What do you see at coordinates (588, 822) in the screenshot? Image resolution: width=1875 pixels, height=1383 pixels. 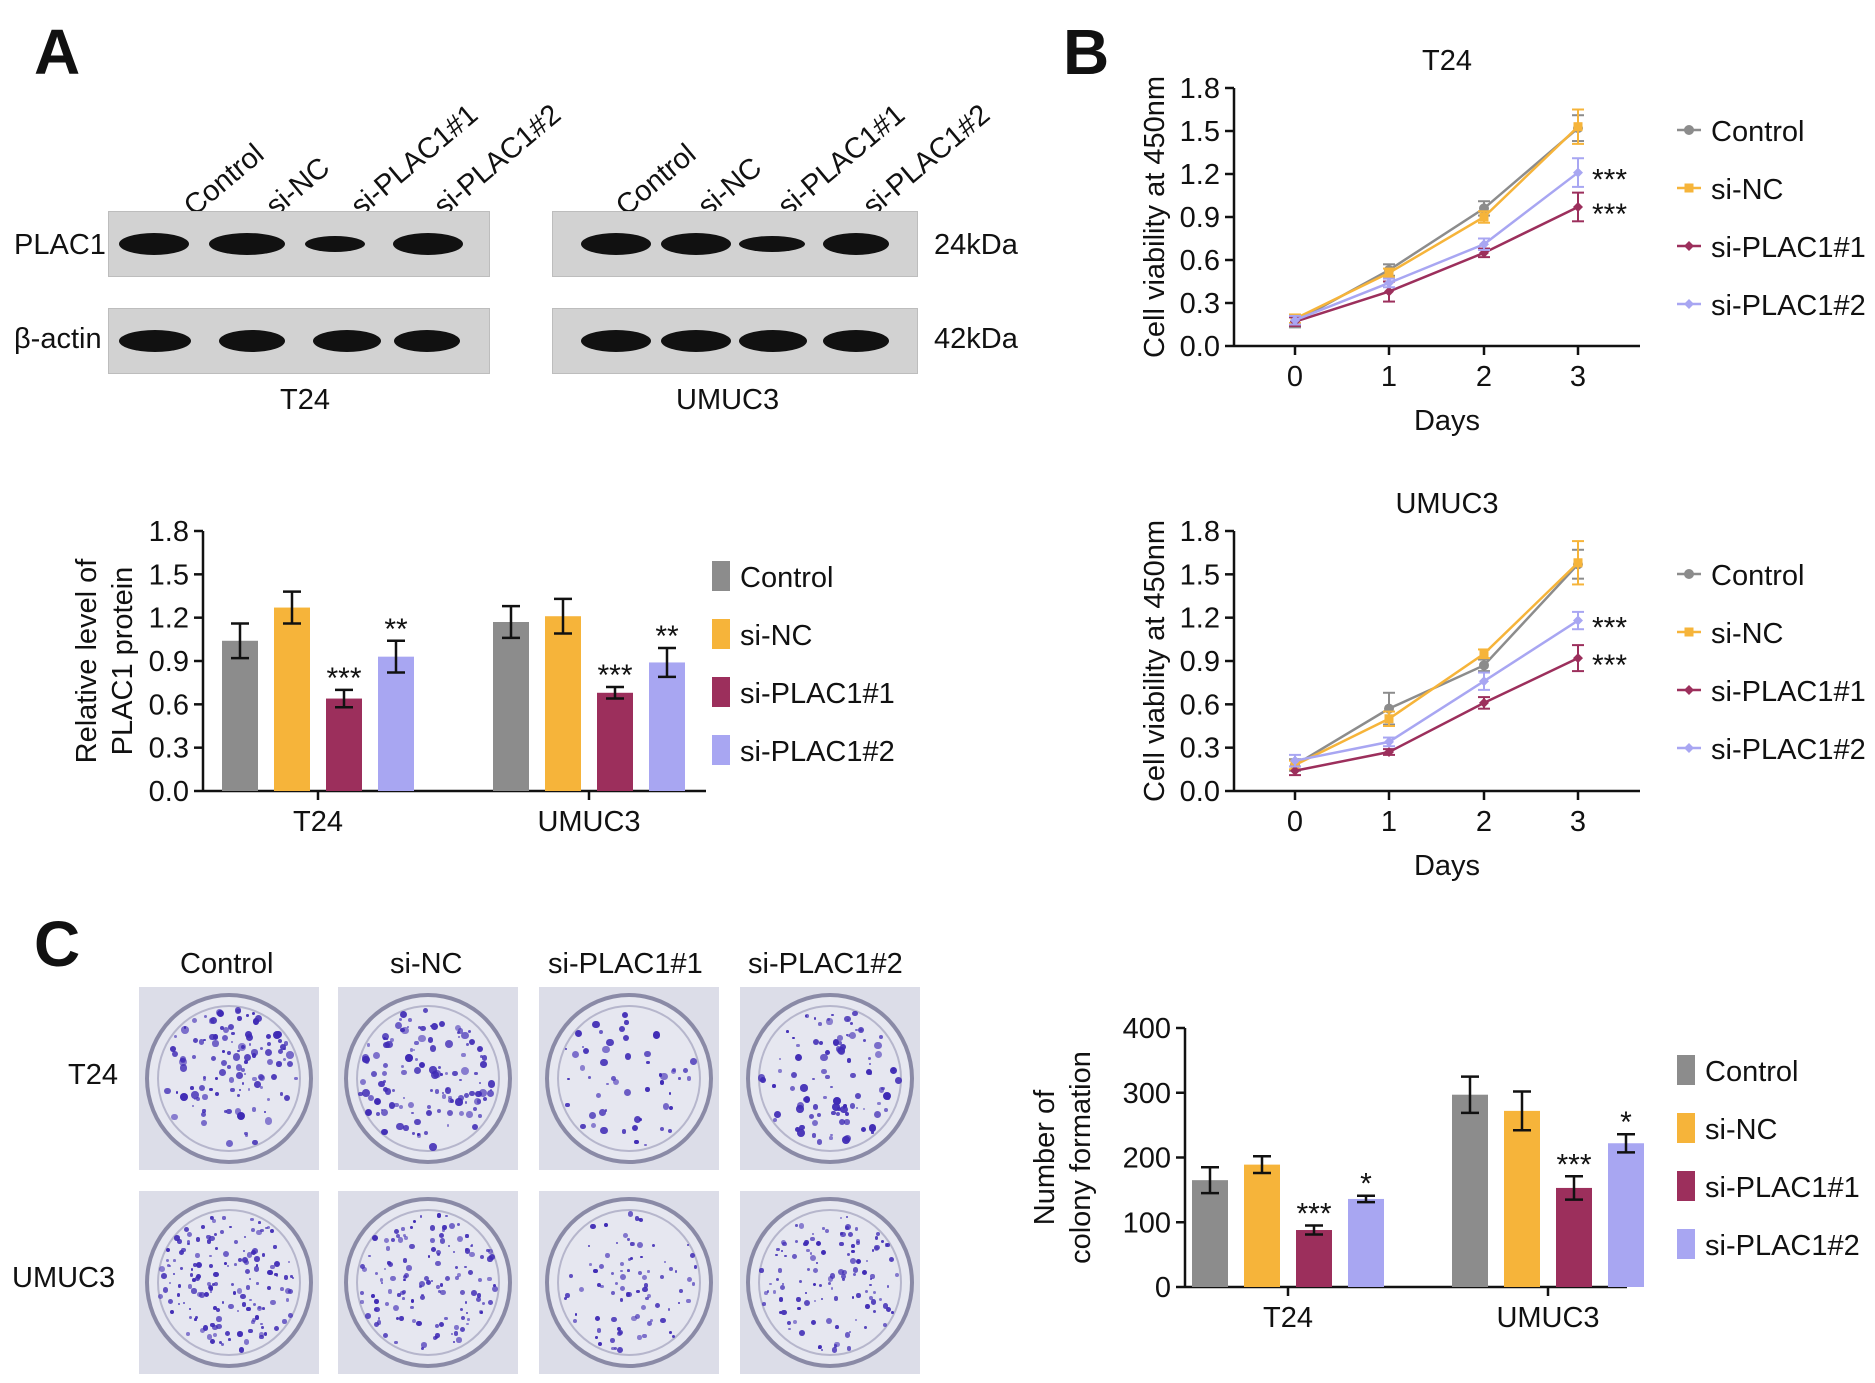 I see `a-bar-x-tick-label-umuc3: UMUC3` at bounding box center [588, 822].